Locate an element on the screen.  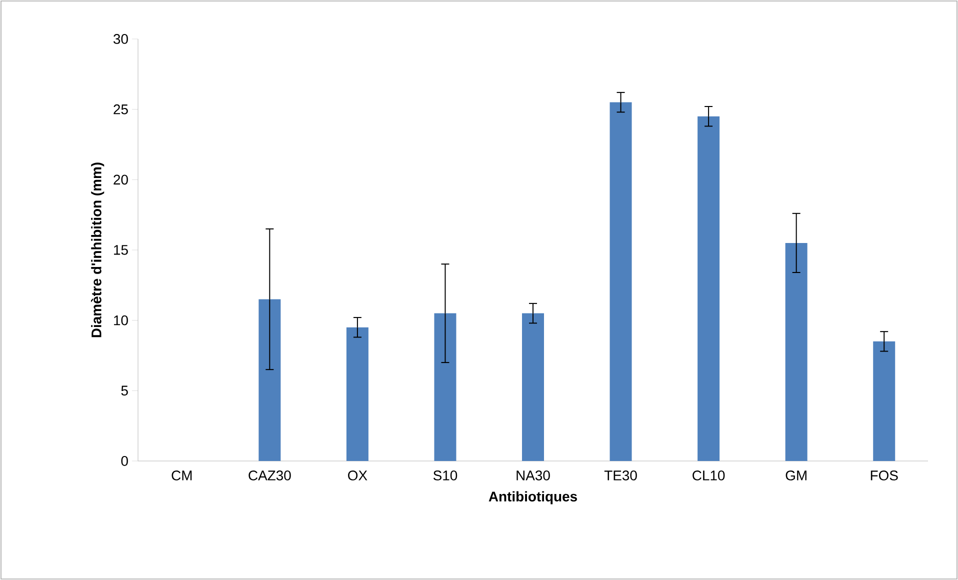
x-tick-label: GM is located at coordinates (796, 475).